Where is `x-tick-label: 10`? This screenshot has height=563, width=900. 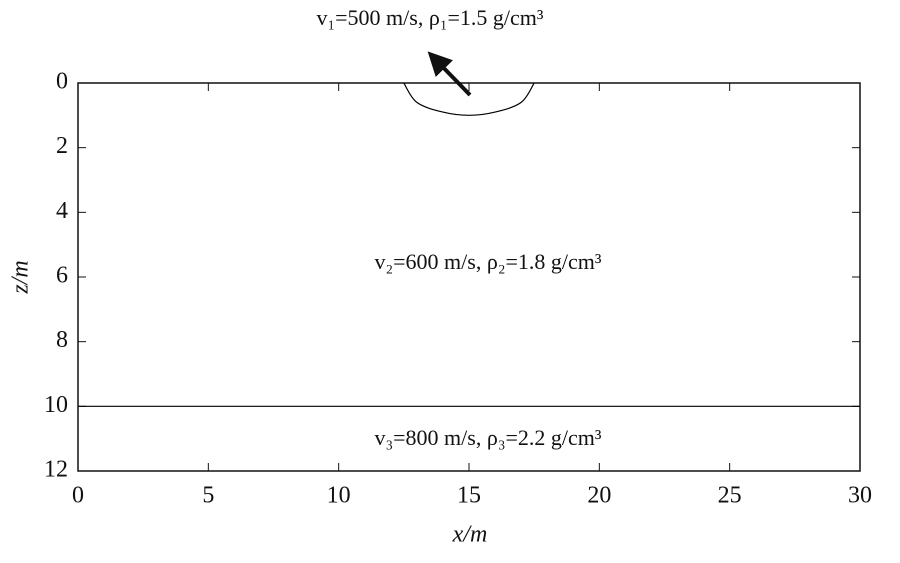
x-tick-label: 10 is located at coordinates (339, 496).